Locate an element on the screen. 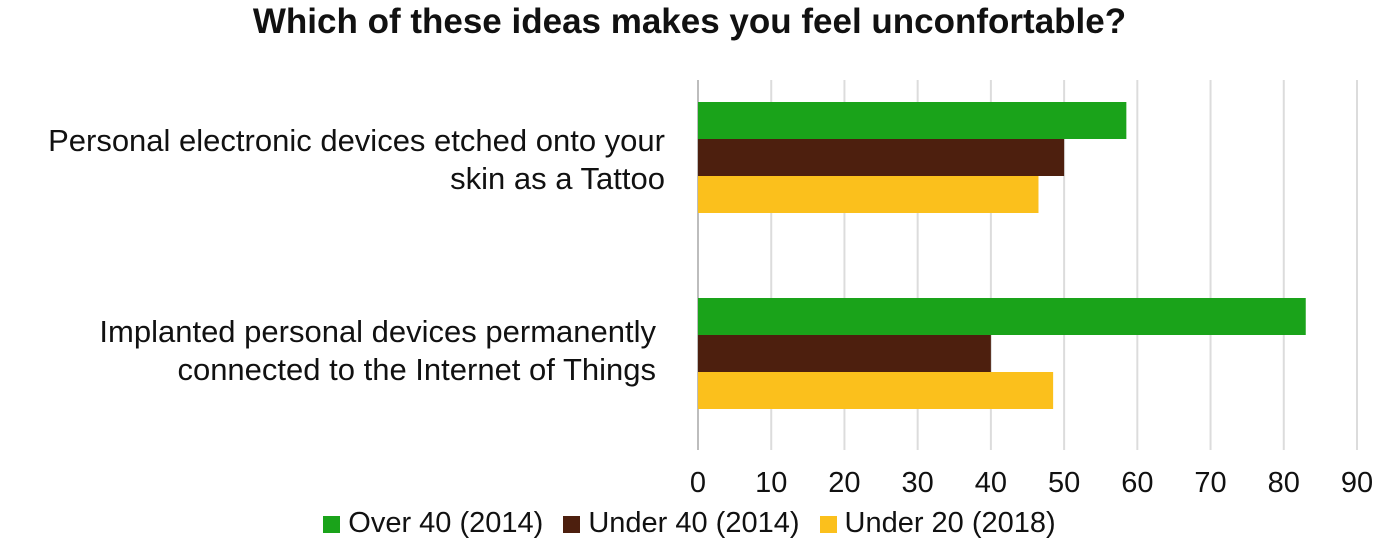 This screenshot has height=546, width=1379. x-tick-label: 50 is located at coordinates (1064, 483).